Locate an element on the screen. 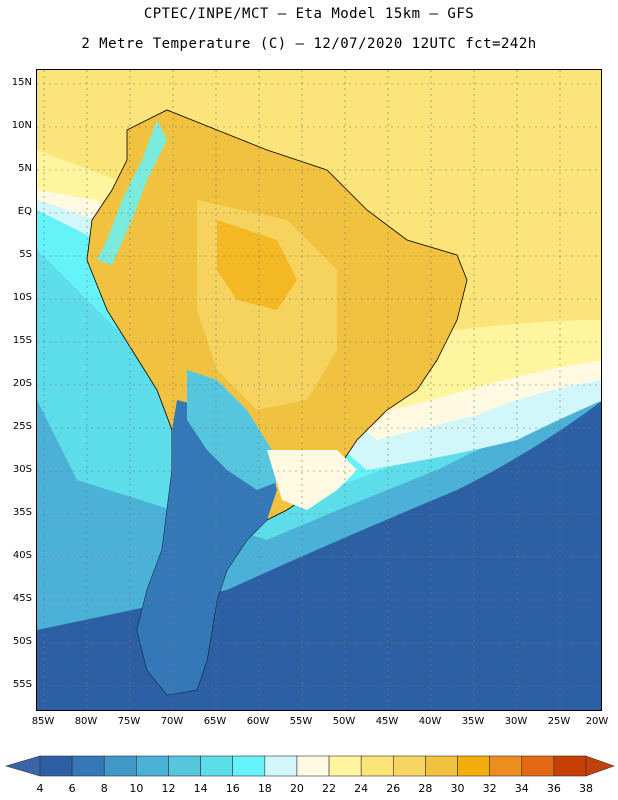 The image size is (618, 800). lat-label-35s: 35S is located at coordinates (22, 512).